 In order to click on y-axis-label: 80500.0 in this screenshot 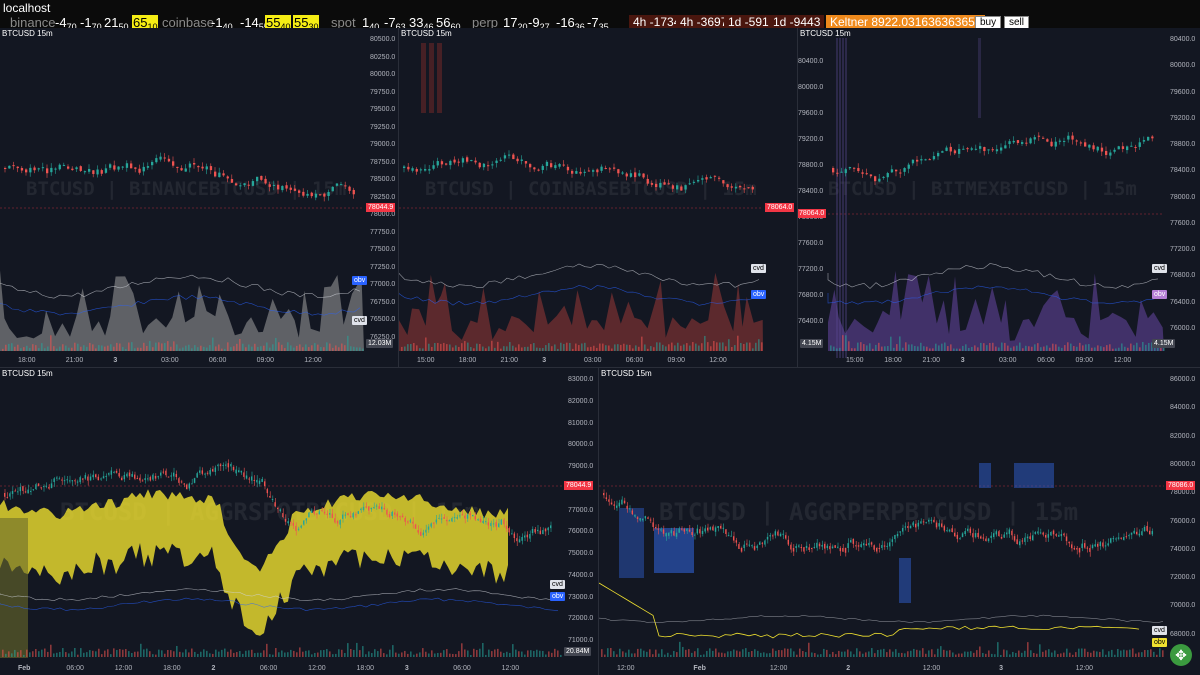, I will do `click(383, 39)`.